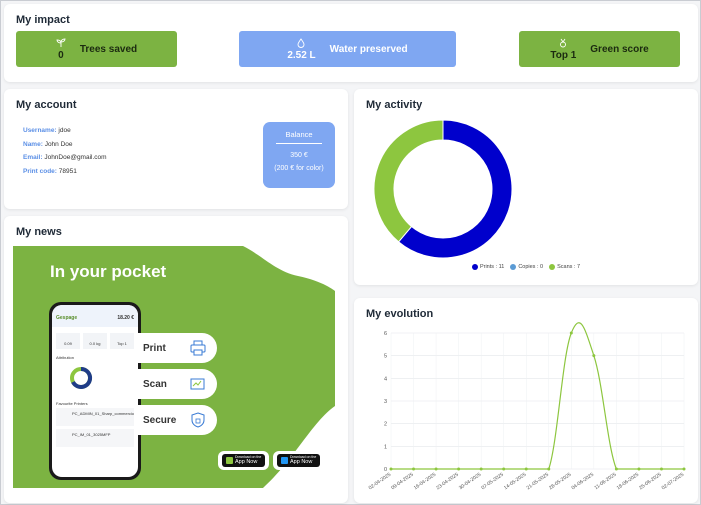 The width and height of the screenshot is (701, 505). I want to click on x-tick-label: 21-05-2025, so click(538, 482).